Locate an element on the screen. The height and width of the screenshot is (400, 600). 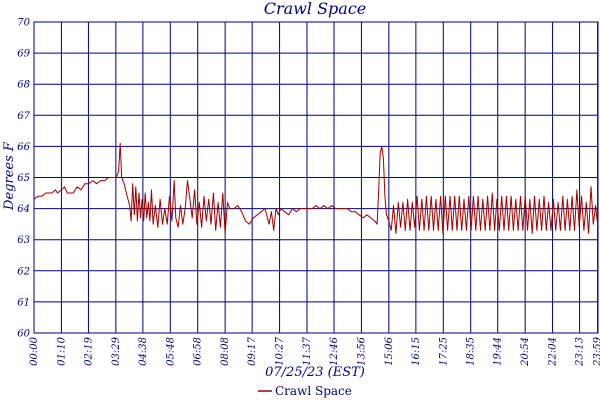
x-tick-label: 13:56 is located at coordinates (361, 350).